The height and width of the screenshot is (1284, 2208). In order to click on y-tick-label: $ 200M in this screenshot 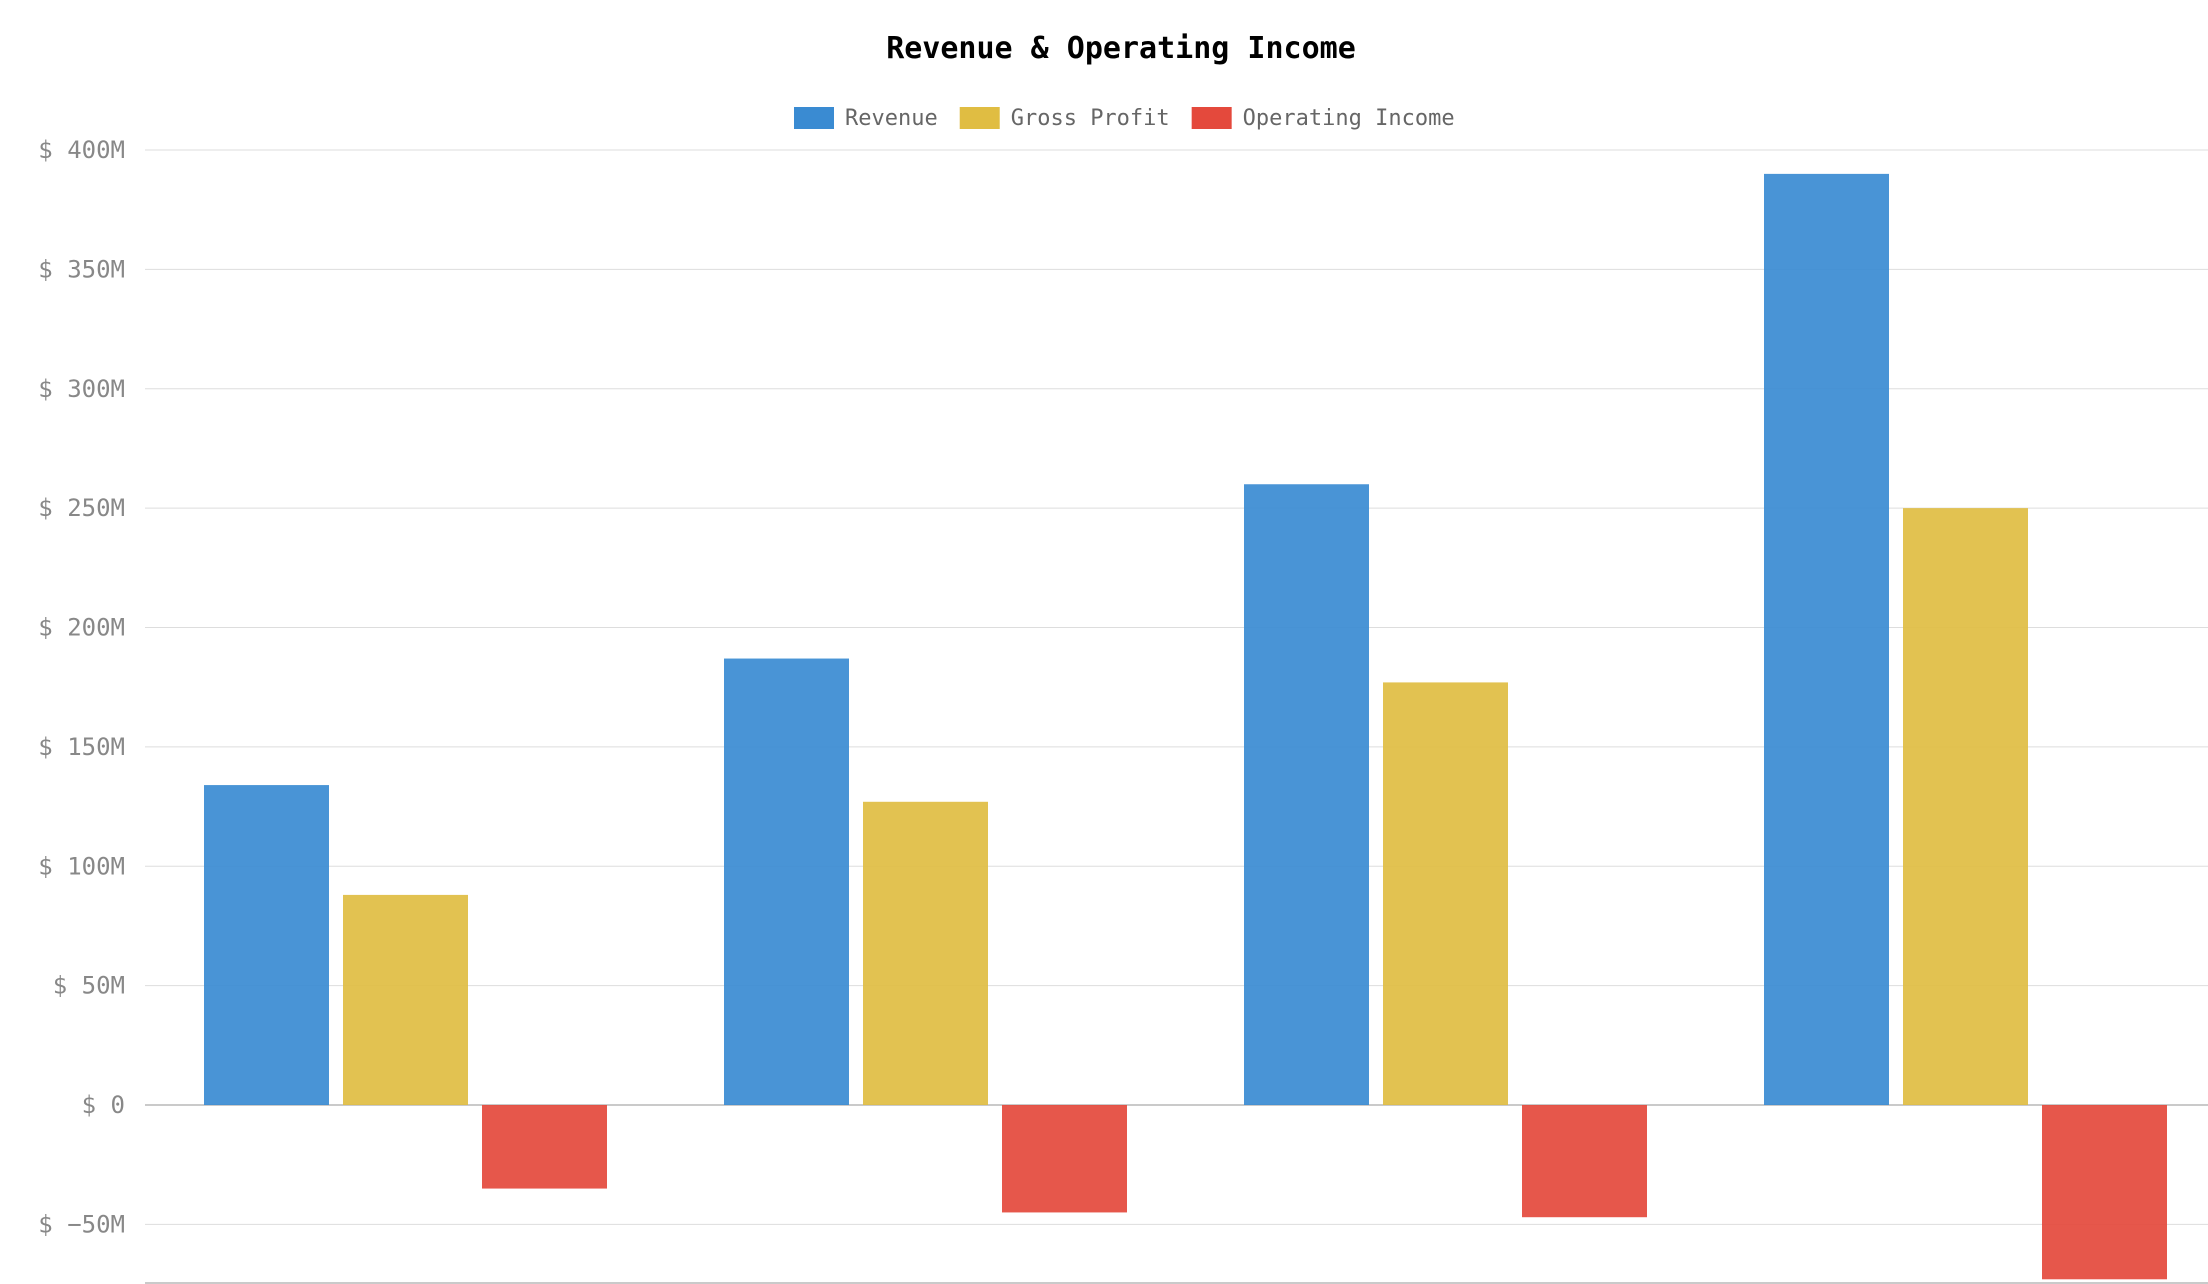, I will do `click(81, 628)`.